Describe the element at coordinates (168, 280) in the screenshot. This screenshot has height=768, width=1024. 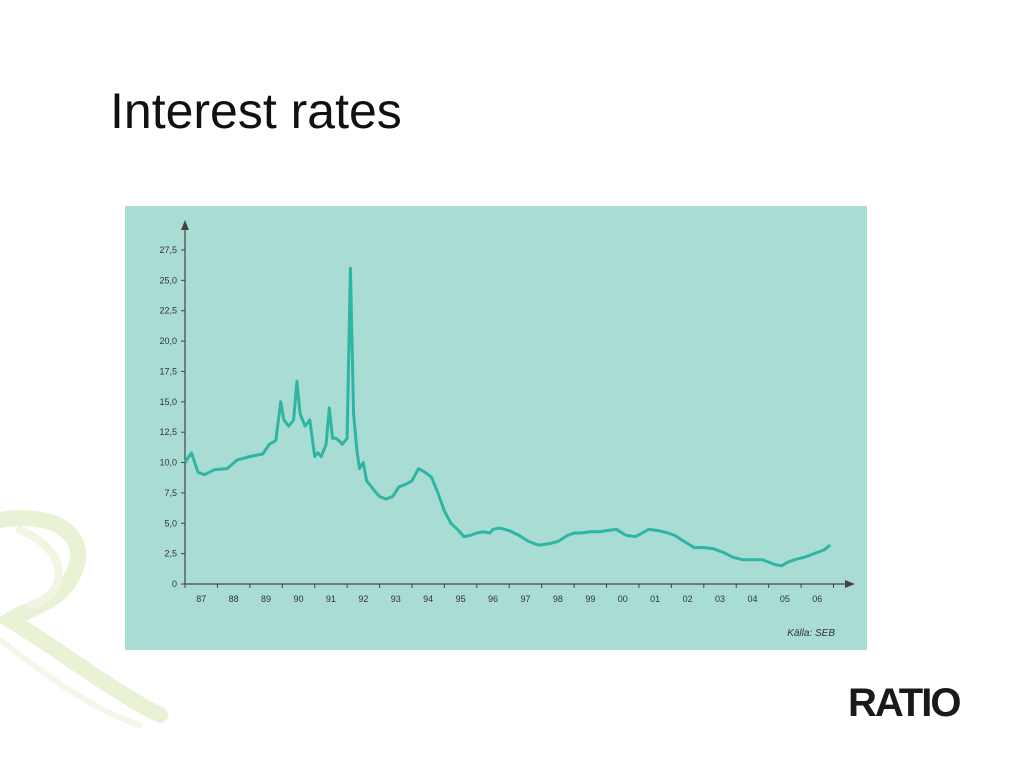
I see `y-tick-label: 25,0` at that location.